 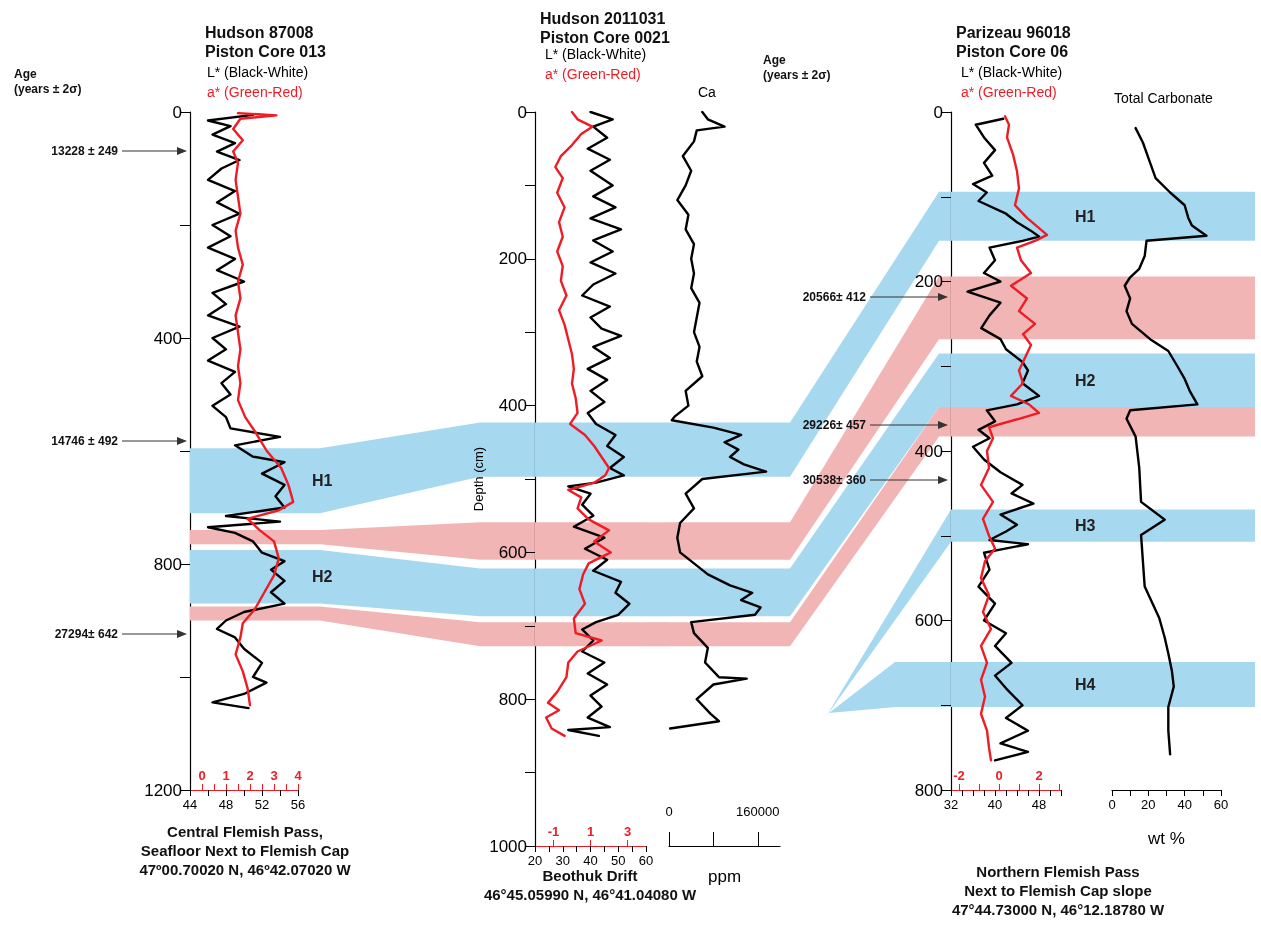 What do you see at coordinates (1058, 890) in the screenshot?
I see `text: Northern Flemish Pass Next to Flemish Cap slope 47°44.73000 N, 46°12.18780 W` at bounding box center [1058, 890].